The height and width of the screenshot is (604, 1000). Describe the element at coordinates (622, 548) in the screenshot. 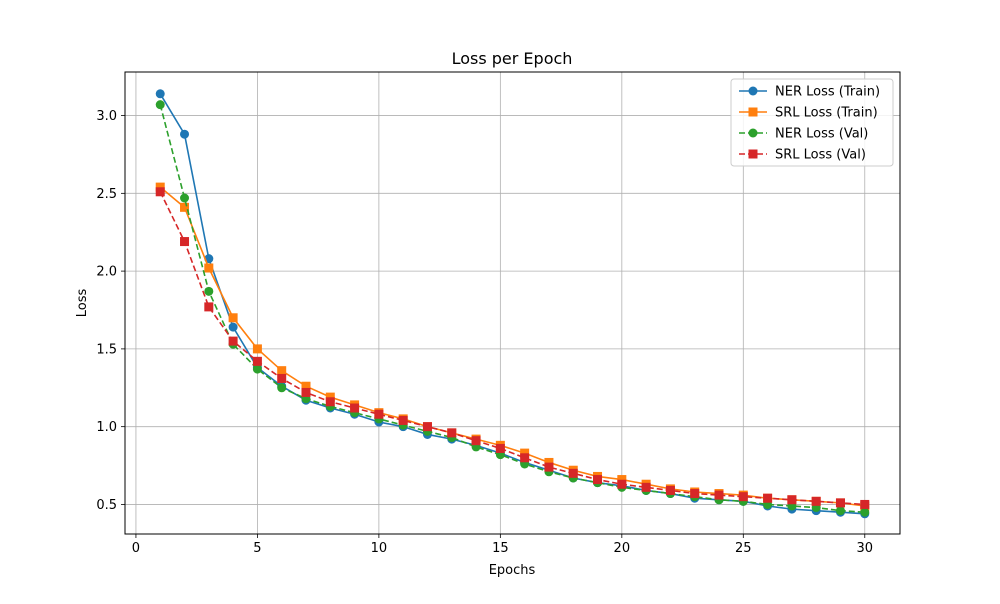

I see `x-tick-label: 20` at that location.